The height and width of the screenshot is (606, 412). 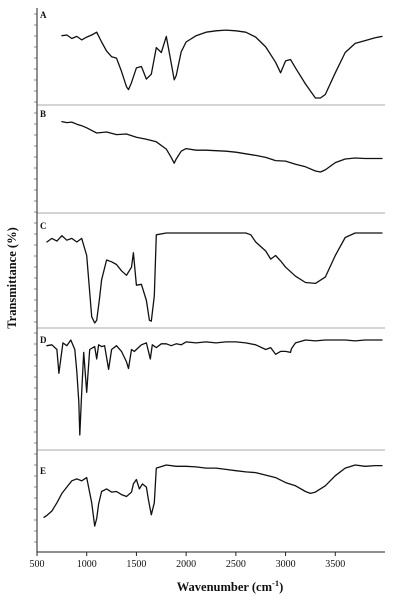 I want to click on spectrum-e, so click(x=213, y=495).